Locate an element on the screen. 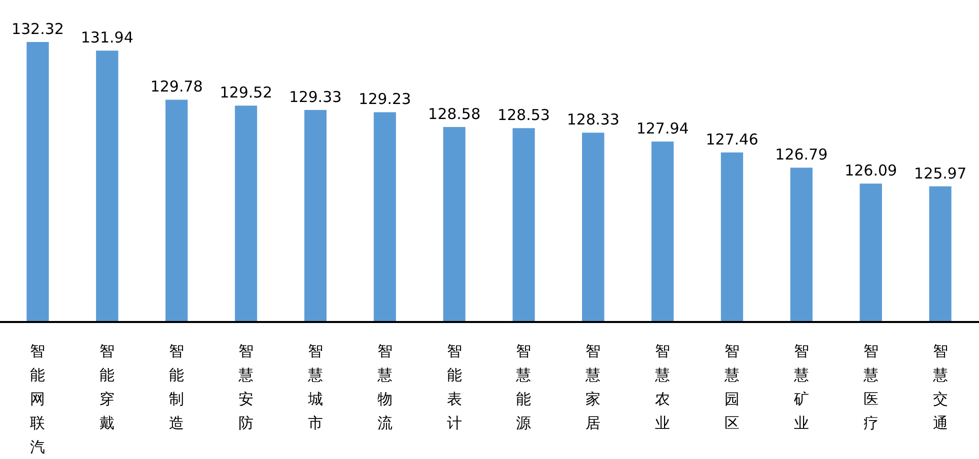 Image resolution: width=979 pixels, height=459 pixels. data-label: 128.58 is located at coordinates (454, 114).